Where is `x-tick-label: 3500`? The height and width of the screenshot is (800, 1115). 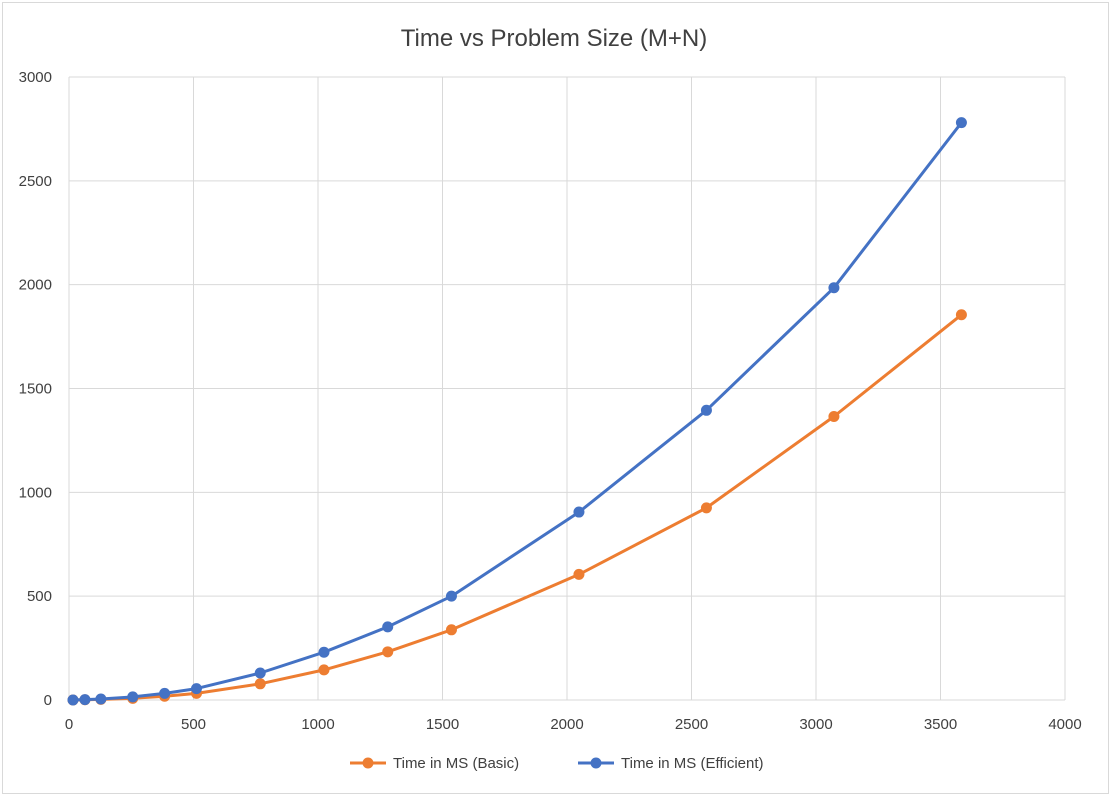
x-tick-label: 3500 is located at coordinates (940, 724).